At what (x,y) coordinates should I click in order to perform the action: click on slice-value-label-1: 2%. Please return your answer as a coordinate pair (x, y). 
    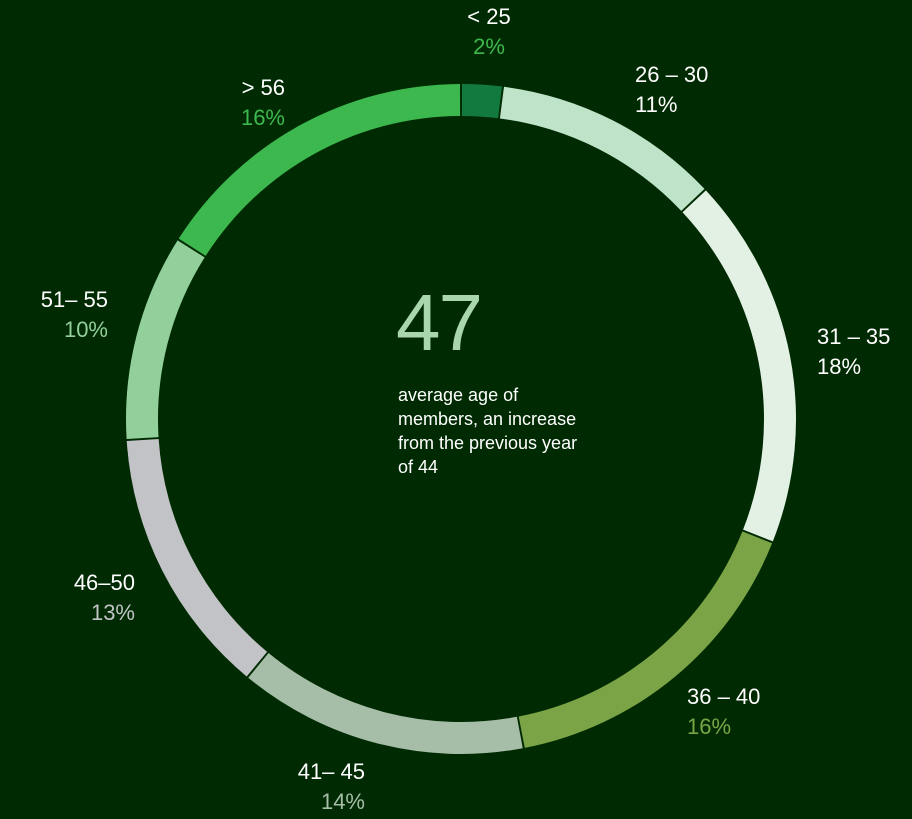
    Looking at the image, I should click on (489, 46).